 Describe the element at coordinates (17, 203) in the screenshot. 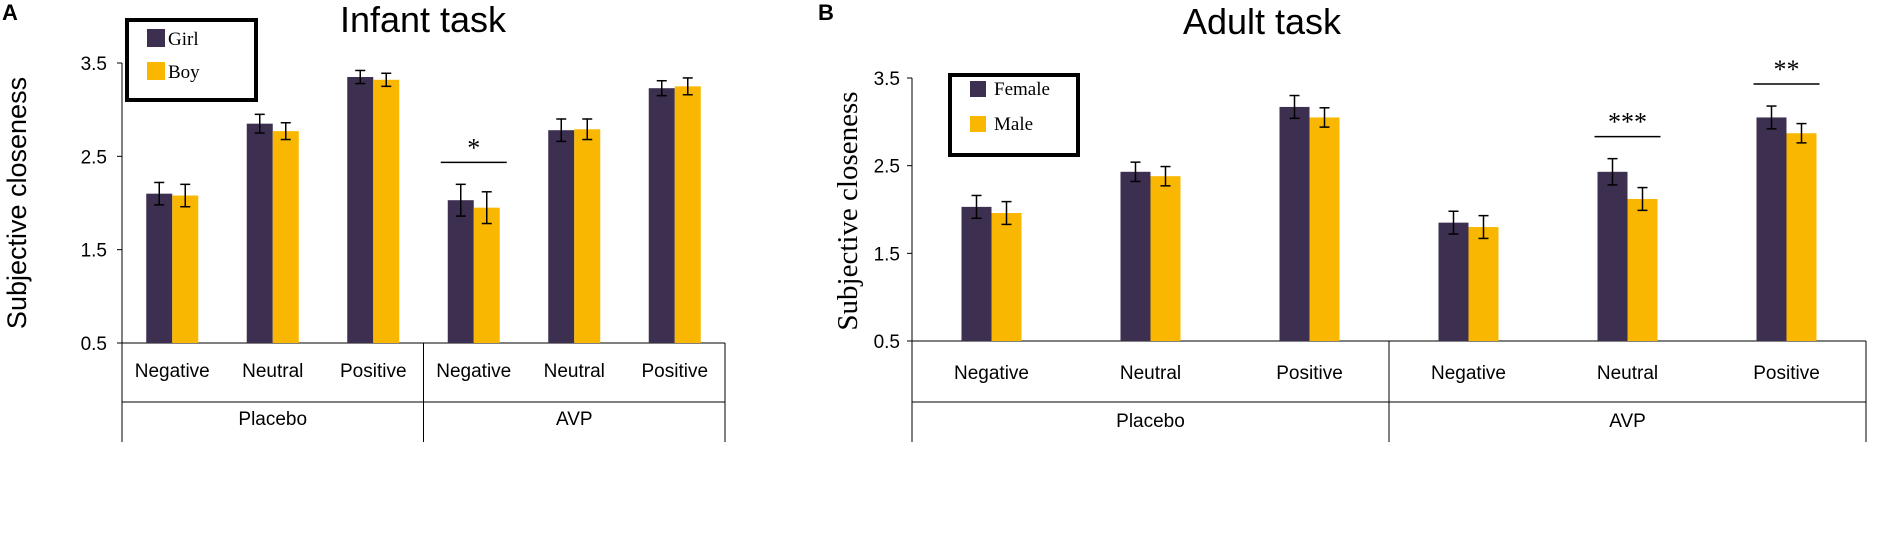

I see `y-axis-label-a: Subjective closeness` at that location.